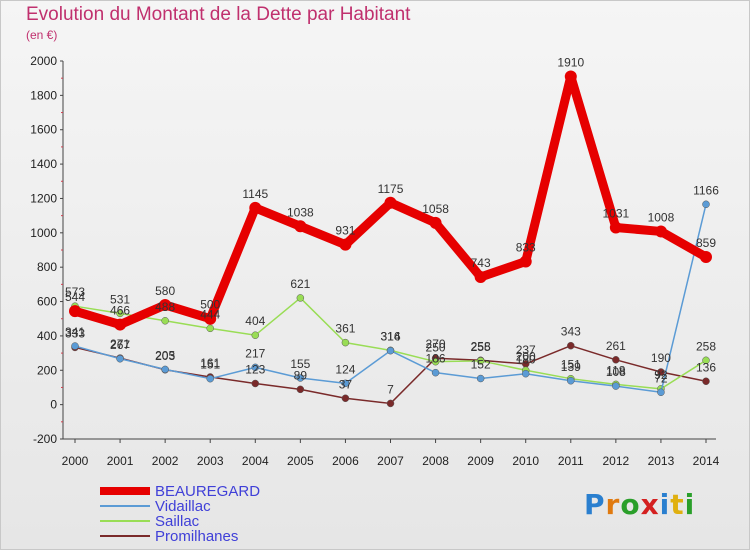 The height and width of the screenshot is (550, 750). What do you see at coordinates (436, 348) in the screenshot?
I see `data-label: 250` at bounding box center [436, 348].